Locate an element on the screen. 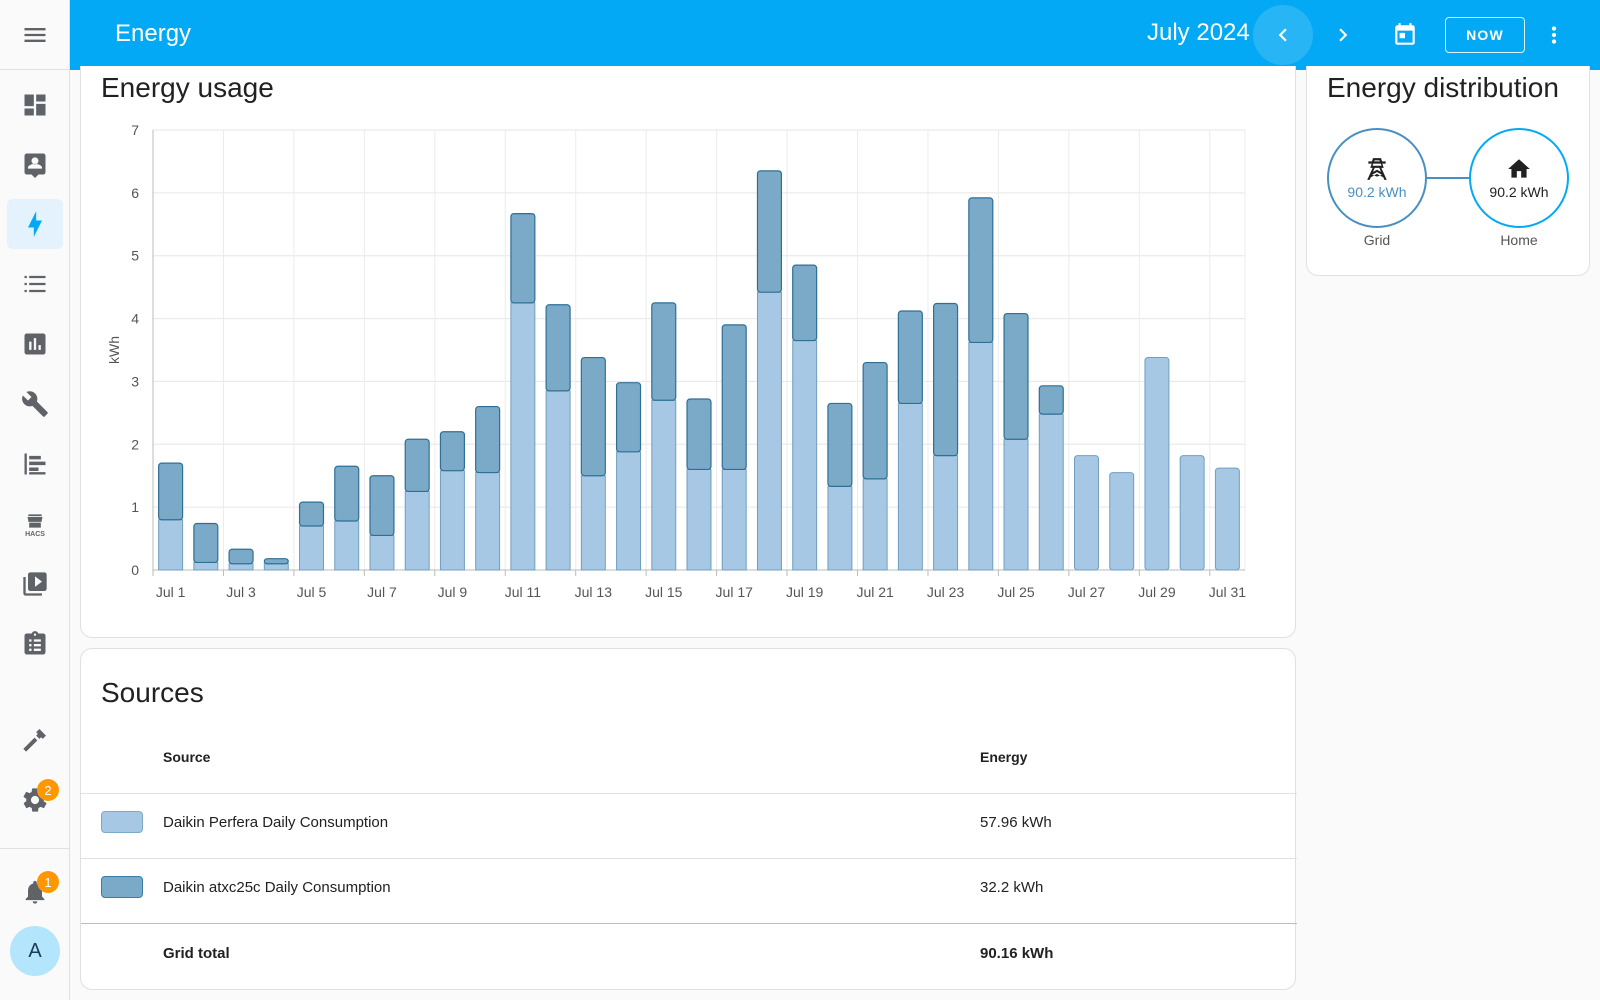 This screenshot has height=1000, width=1600. x-tick-label: Jul 13 is located at coordinates (594, 592).